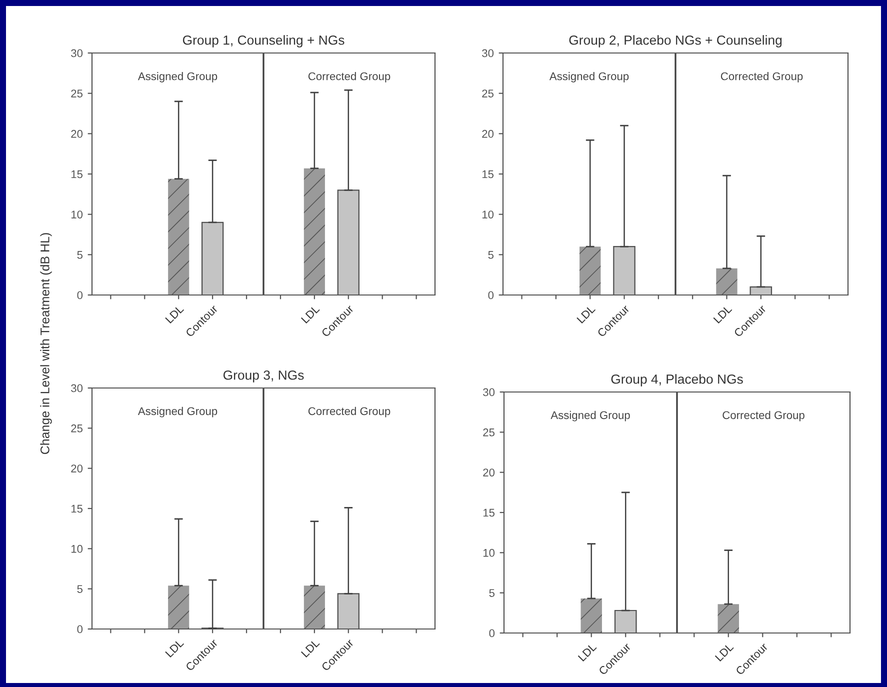  What do you see at coordinates (46, 343) in the screenshot?
I see `y-axis-title: Change in Level with Treatment (dB HL)` at bounding box center [46, 343].